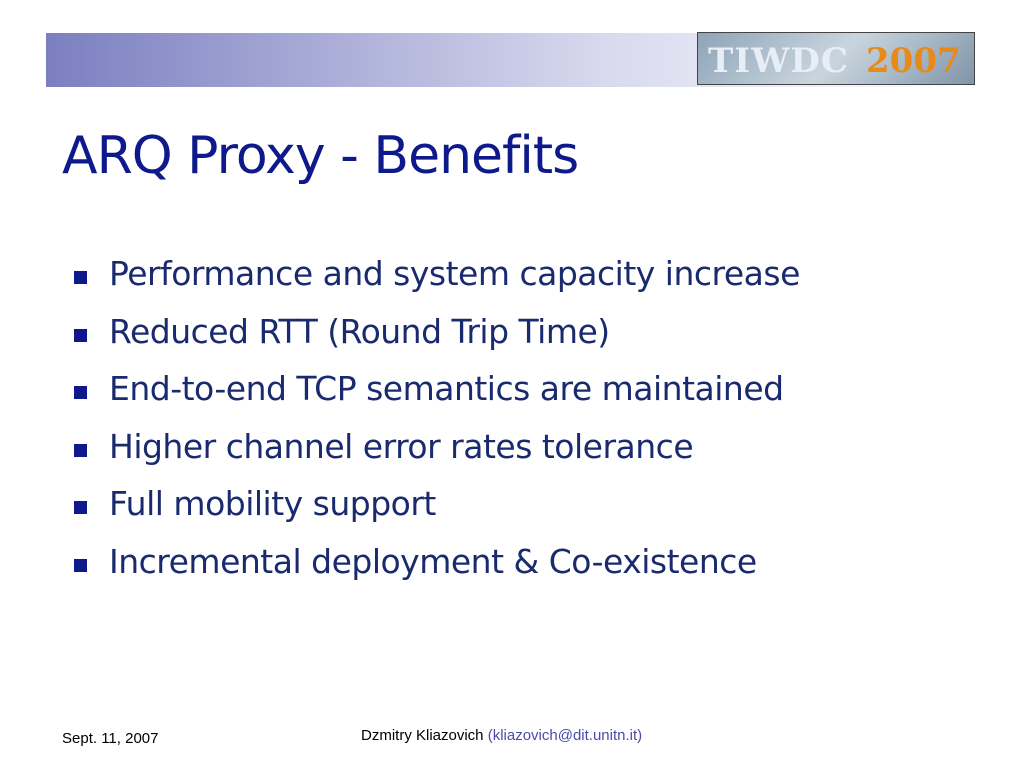  I want to click on bullet-text: End-to-end TCP semantics are maintained, so click(446, 388).